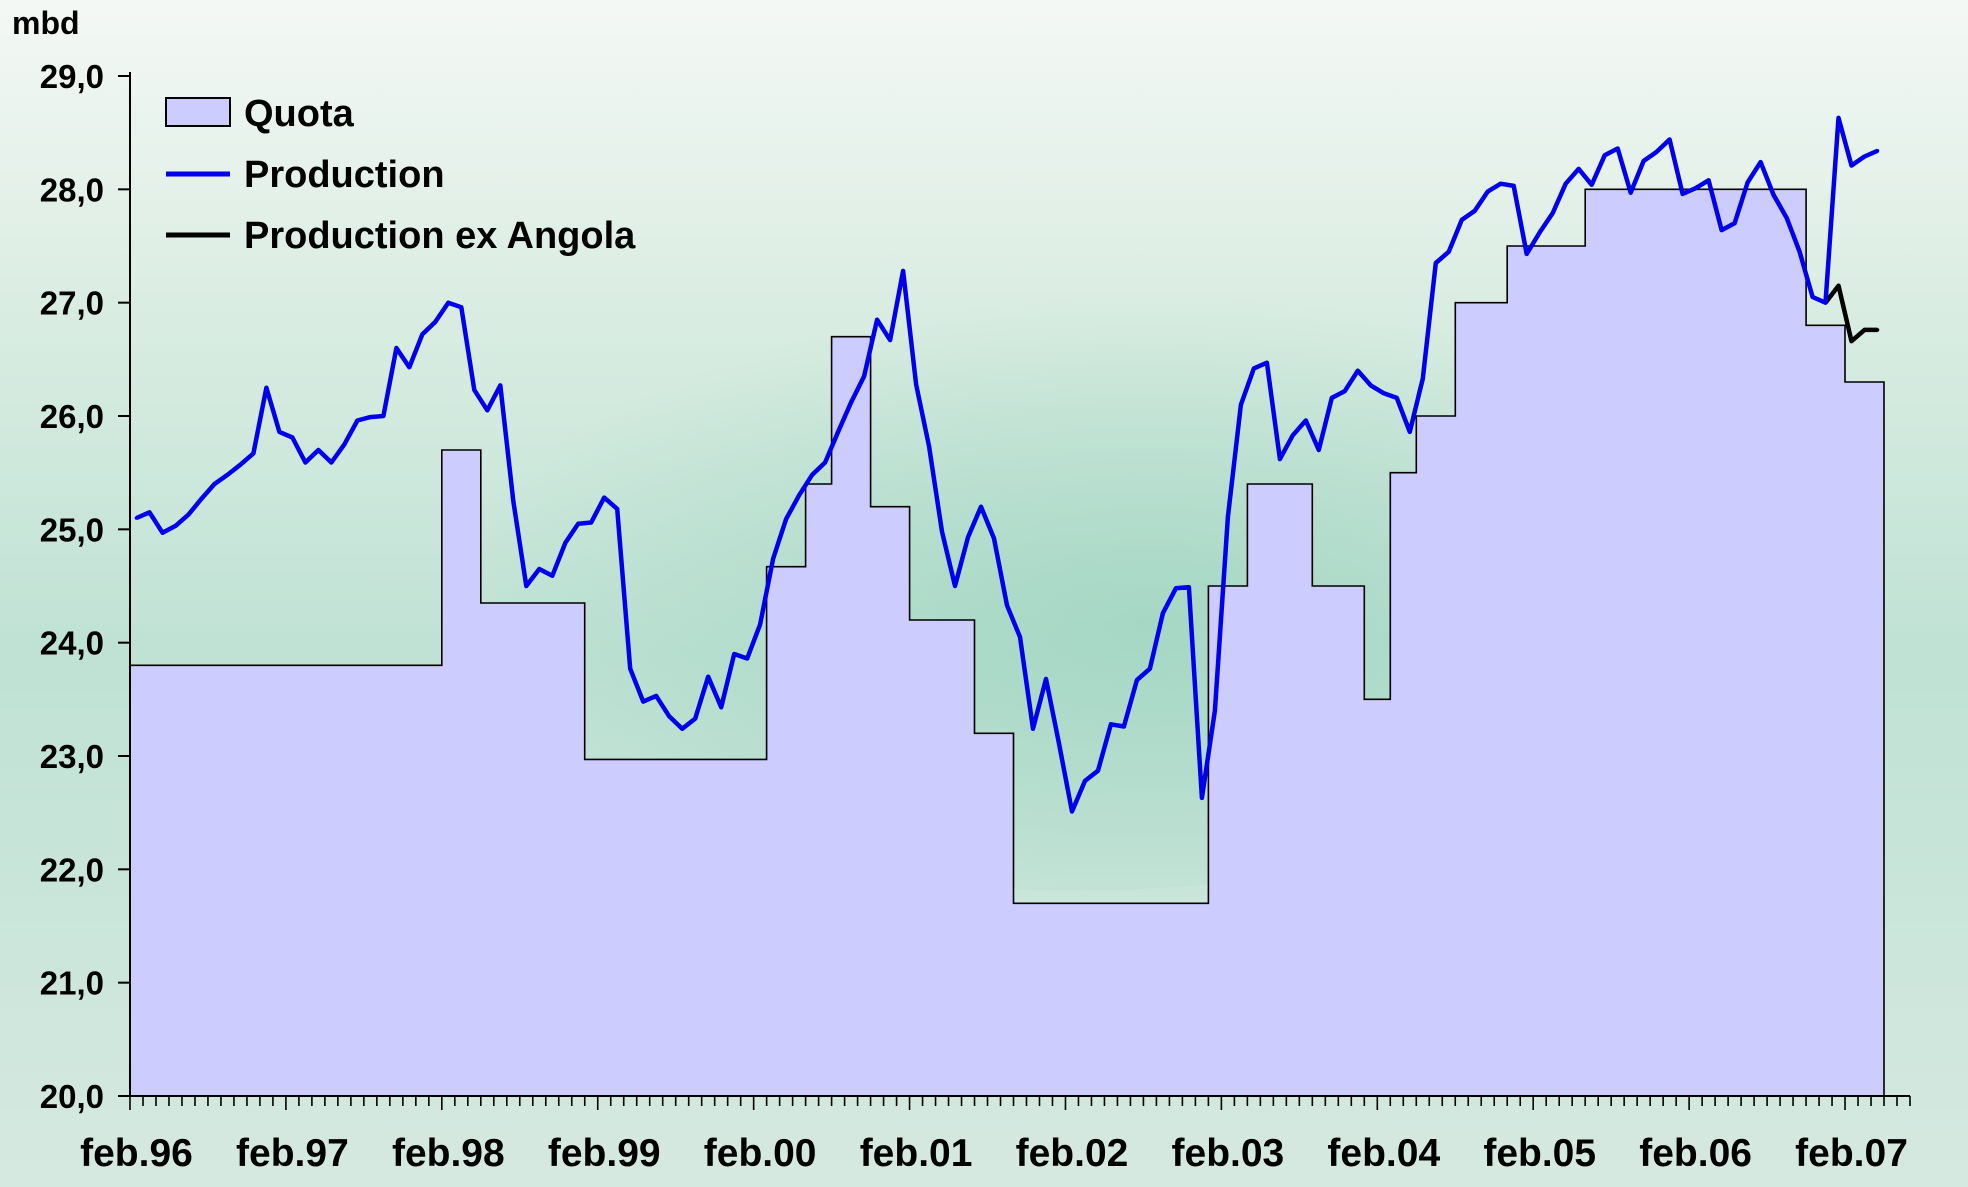  What do you see at coordinates (72, 303) in the screenshot?
I see `y-tick-label: 27,0` at bounding box center [72, 303].